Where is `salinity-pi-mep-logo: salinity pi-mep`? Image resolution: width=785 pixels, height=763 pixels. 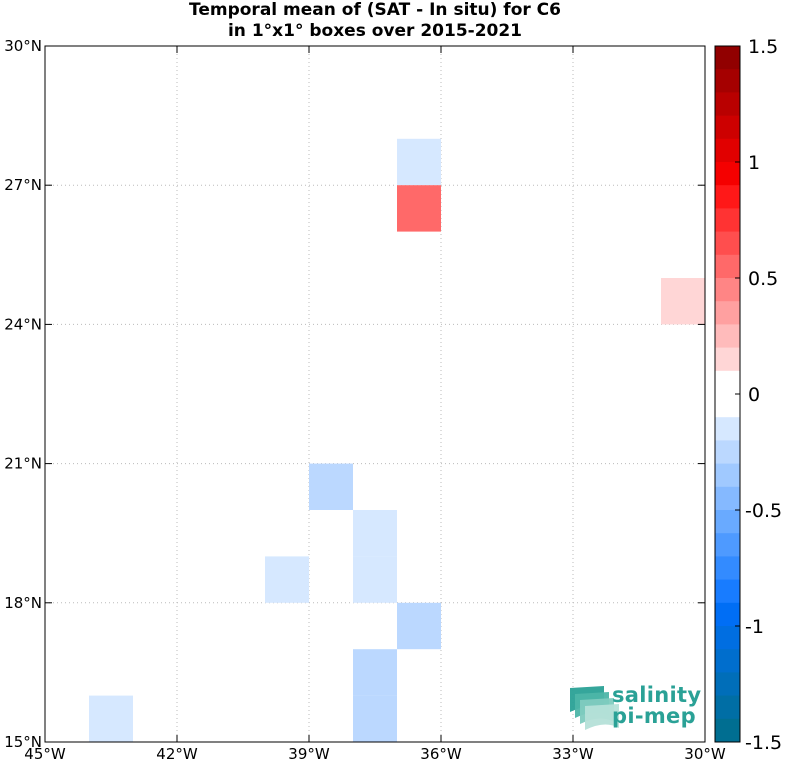
salinity-pi-mep-logo: salinity pi-mep is located at coordinates (633, 707).